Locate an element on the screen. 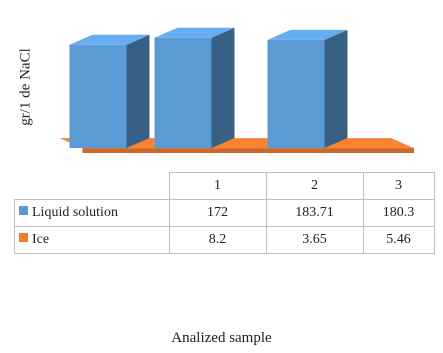 Image resolution: width=443 pixels, height=353 pixels. table-corner-cell is located at coordinates (92, 186).